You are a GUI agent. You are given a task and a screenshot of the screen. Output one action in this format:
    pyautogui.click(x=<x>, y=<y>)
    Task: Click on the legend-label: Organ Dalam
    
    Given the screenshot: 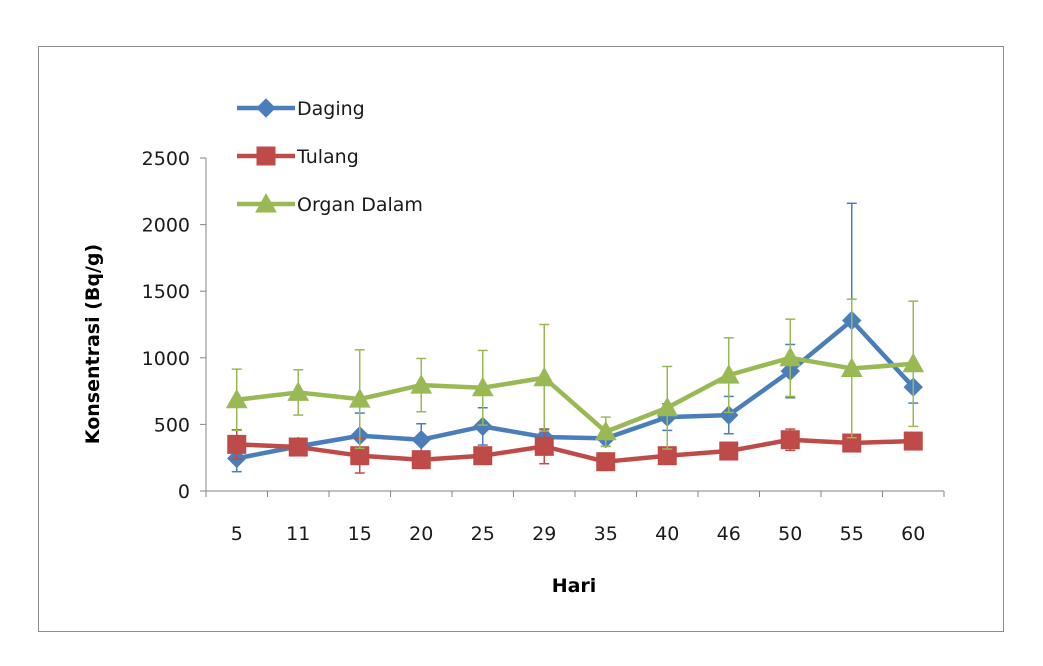 What is the action you would take?
    pyautogui.click(x=360, y=205)
    